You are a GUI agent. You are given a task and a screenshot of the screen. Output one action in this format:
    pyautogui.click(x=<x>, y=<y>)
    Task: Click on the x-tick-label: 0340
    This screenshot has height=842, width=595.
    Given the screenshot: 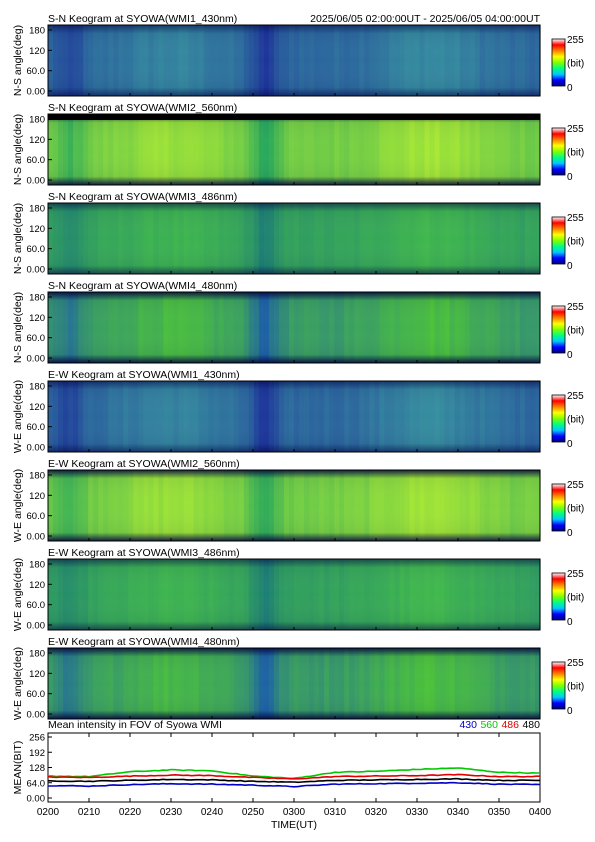 What is the action you would take?
    pyautogui.click(x=458, y=812)
    